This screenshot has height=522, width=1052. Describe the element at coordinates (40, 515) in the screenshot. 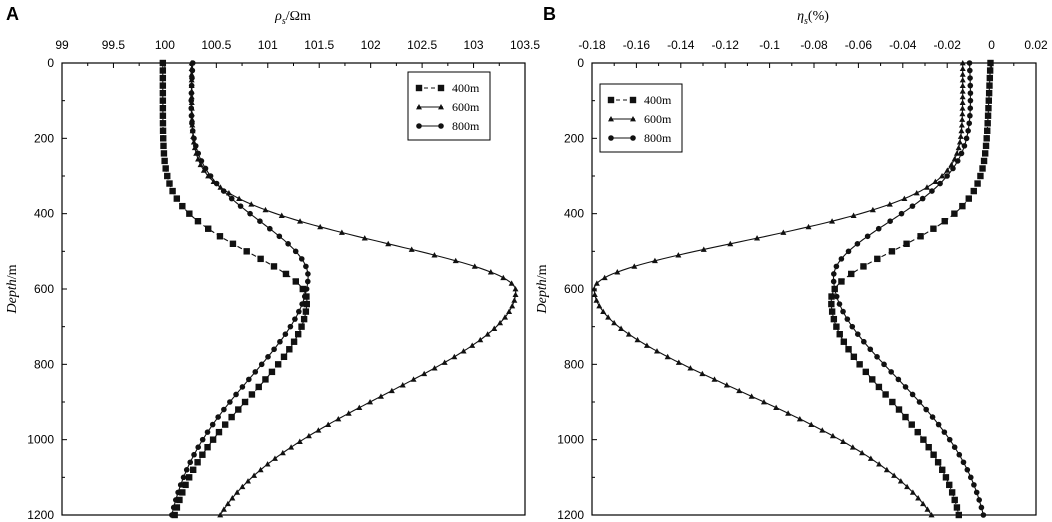

I see `y-tick-label: 1200` at that location.